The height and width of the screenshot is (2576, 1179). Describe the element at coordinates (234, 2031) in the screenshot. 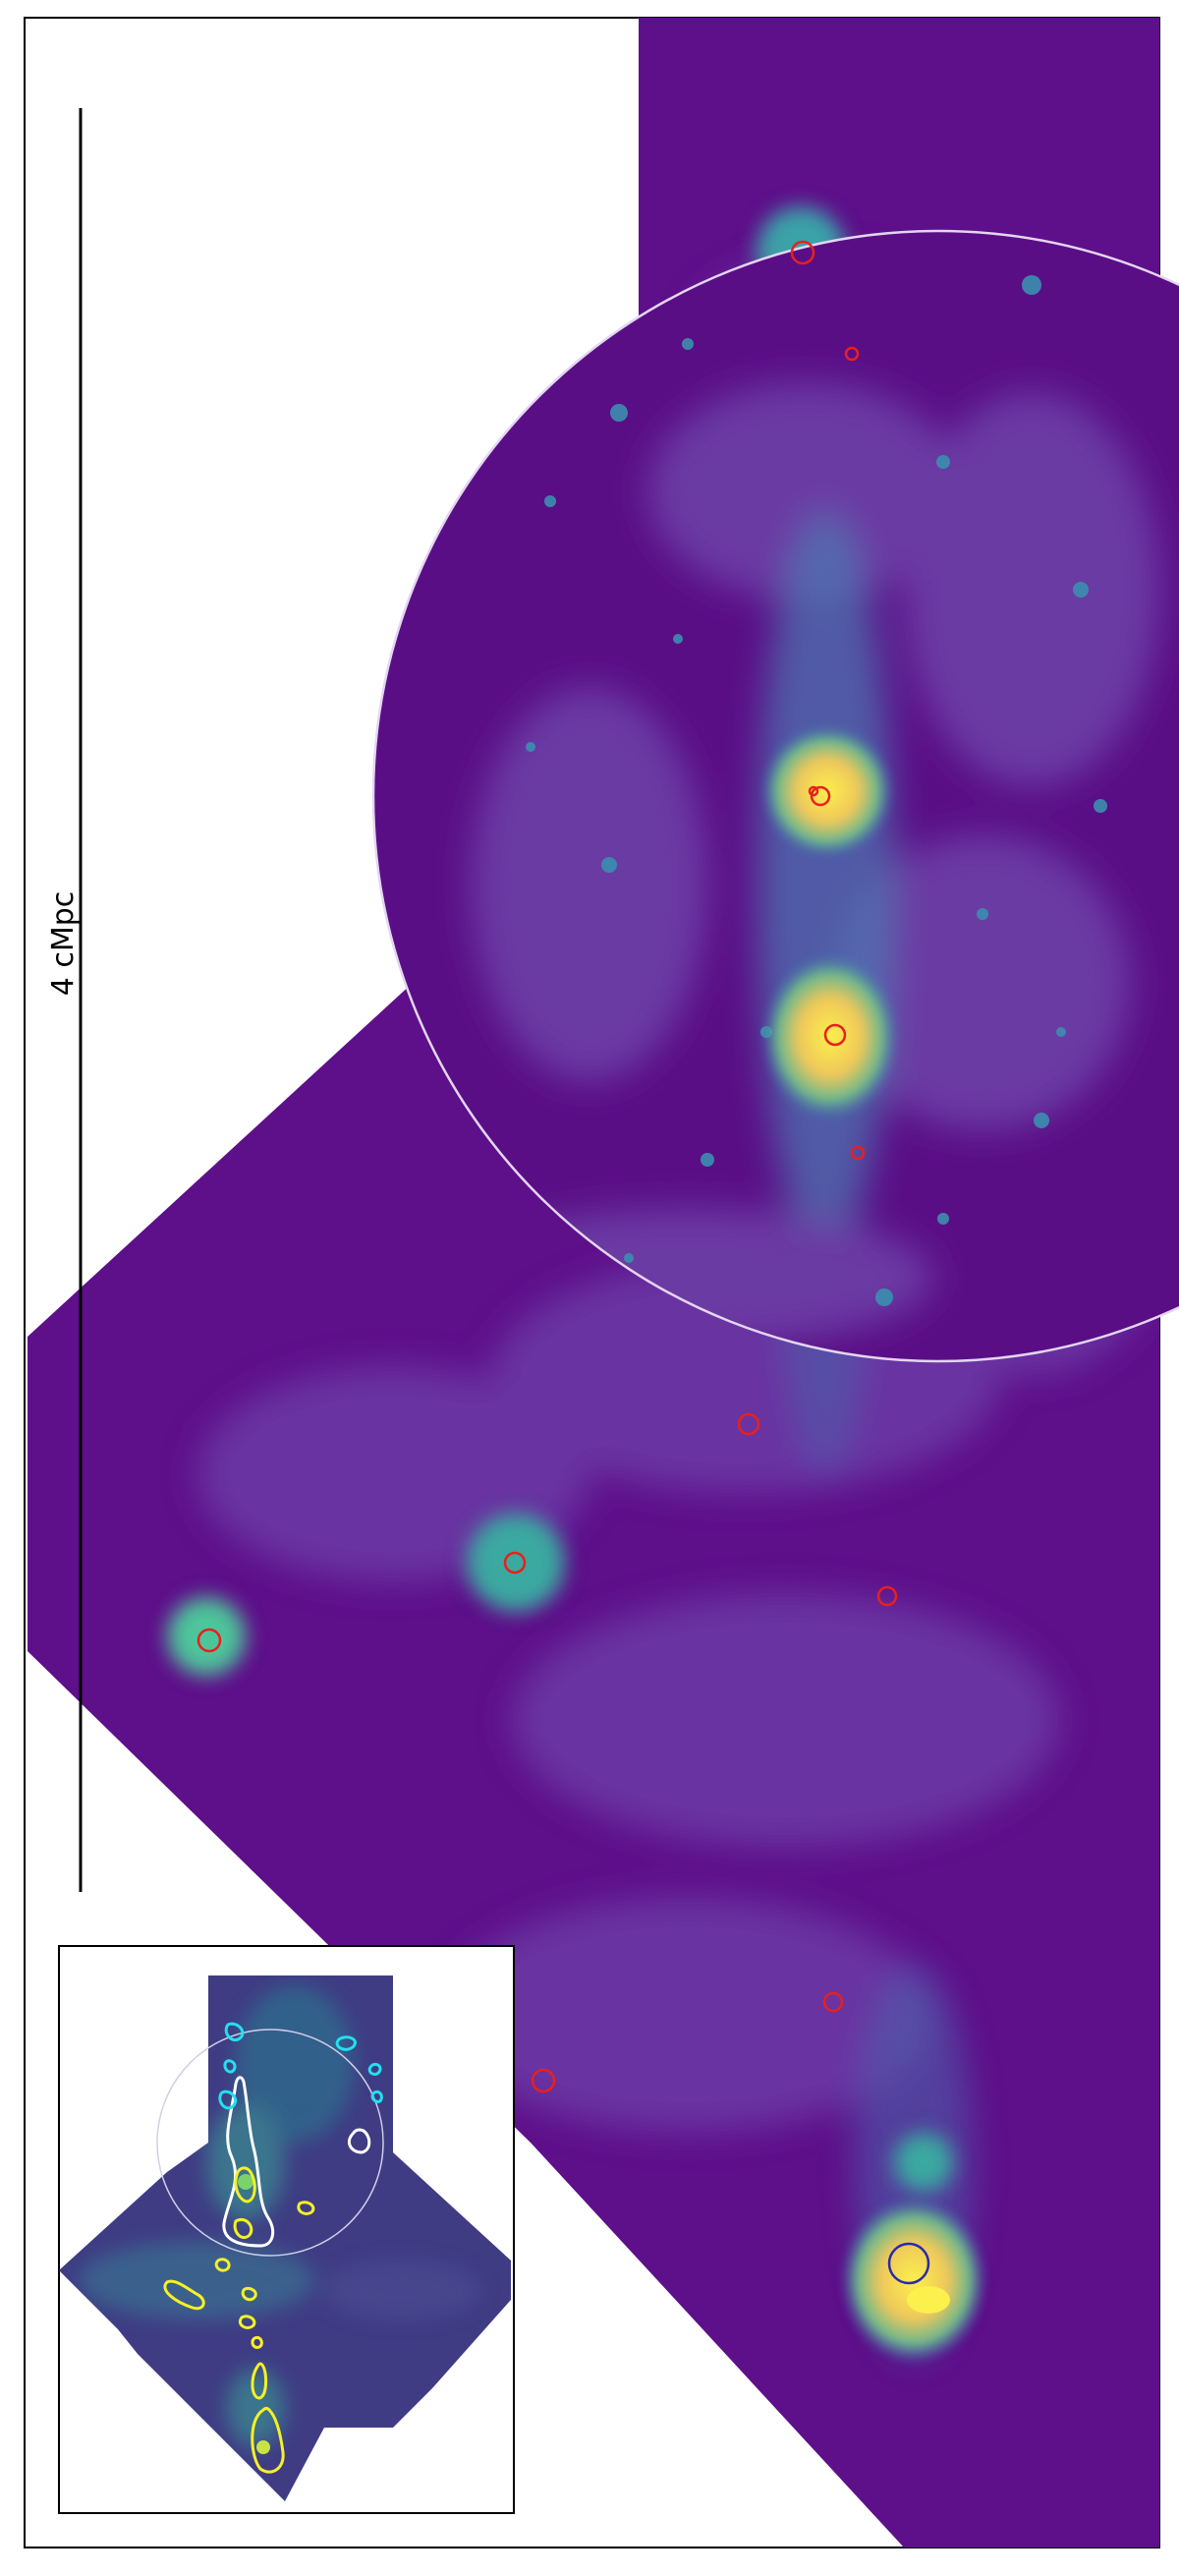

I see `inset-contour-cyan` at that location.